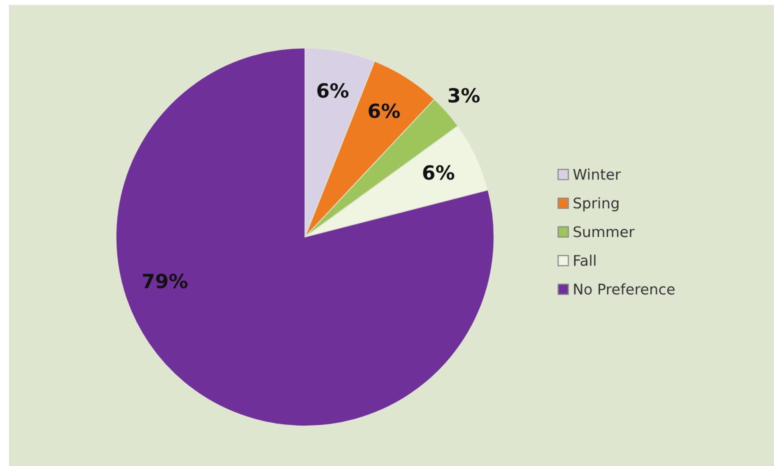 Image resolution: width=774 pixels, height=466 pixels. Describe the element at coordinates (624, 289) in the screenshot. I see `legend-label: No Preference` at that location.